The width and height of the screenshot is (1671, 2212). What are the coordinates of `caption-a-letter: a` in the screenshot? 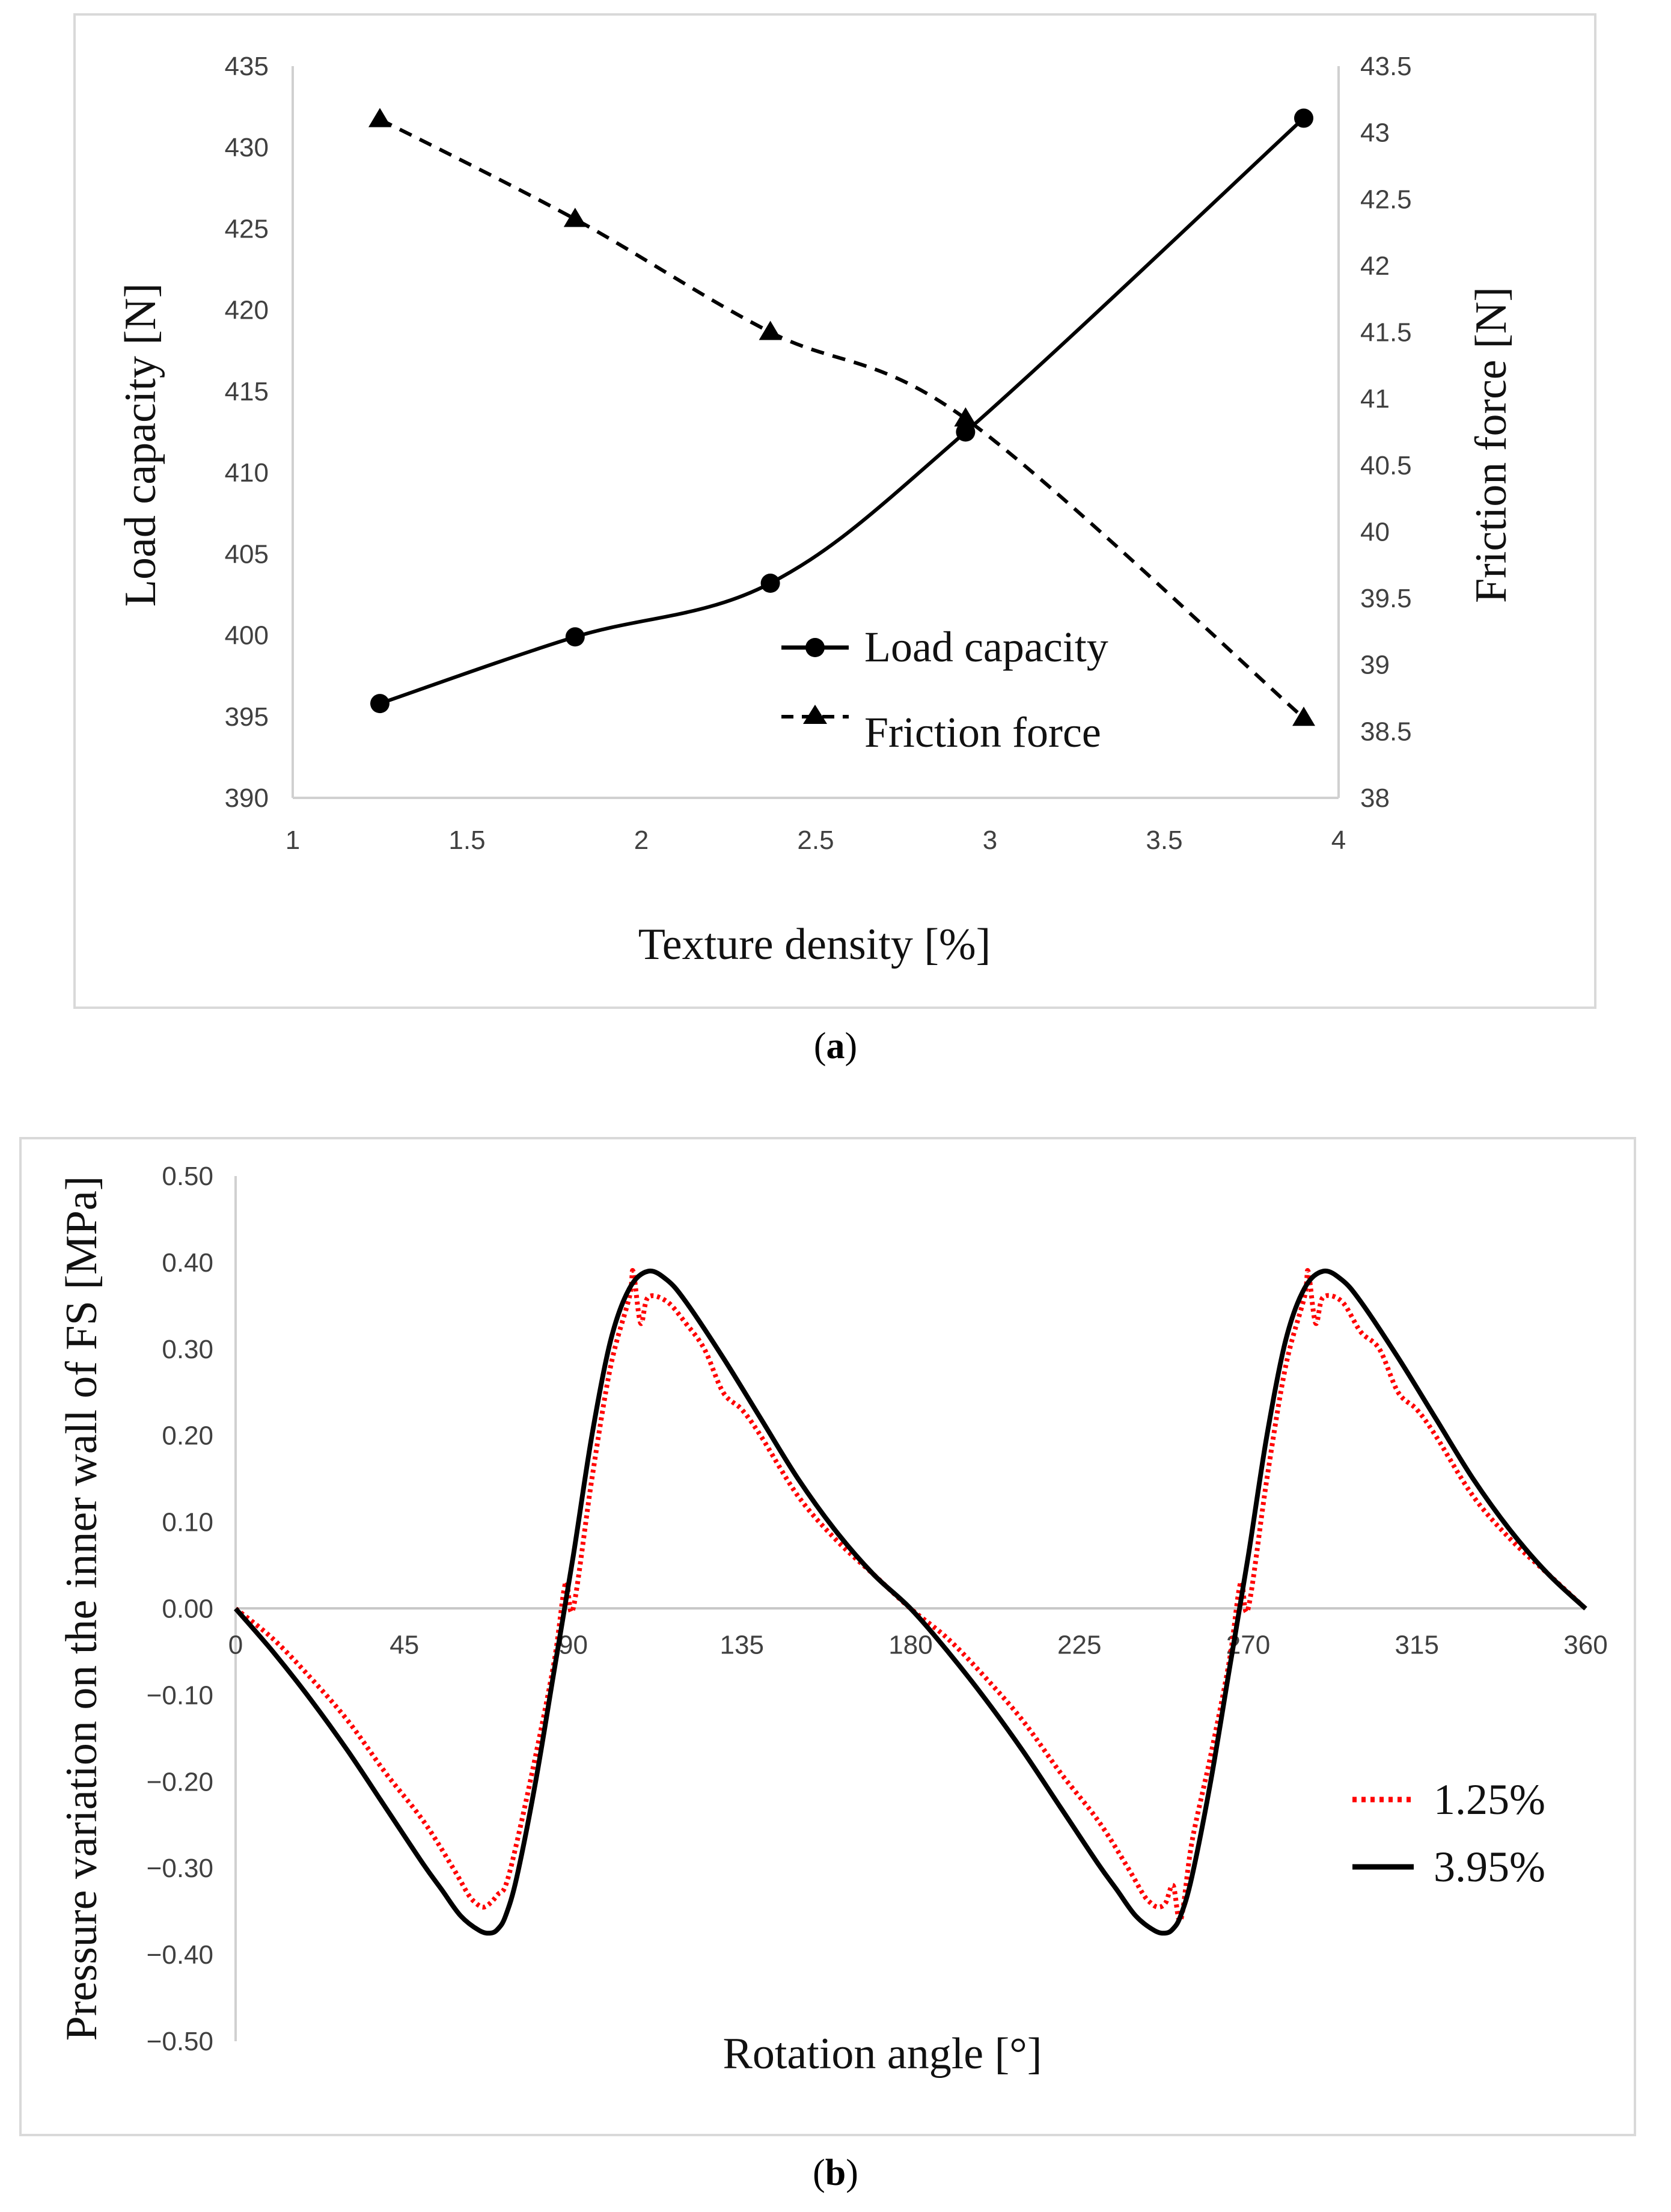 It's located at (835, 1046).